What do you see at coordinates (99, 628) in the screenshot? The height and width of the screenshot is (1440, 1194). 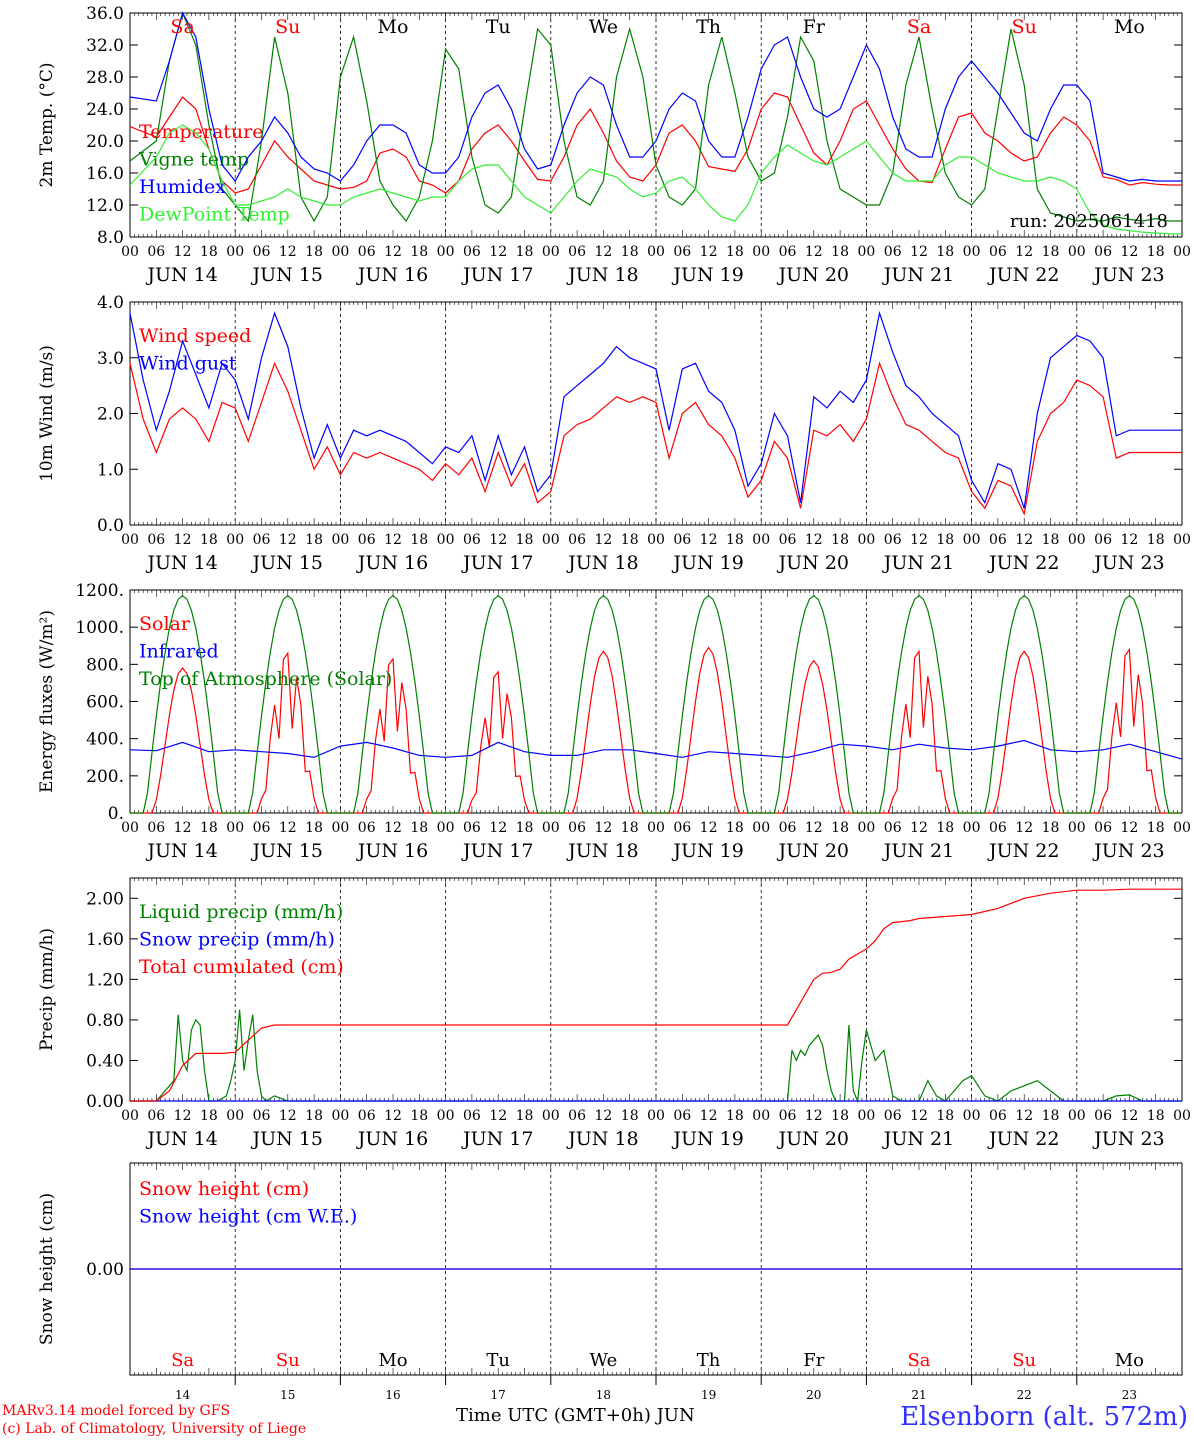 I see `y-tick-label: 1000.` at bounding box center [99, 628].